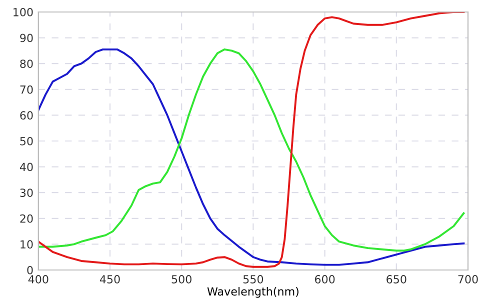  I want to click on y-tick-label: 0, so click(30, 270).